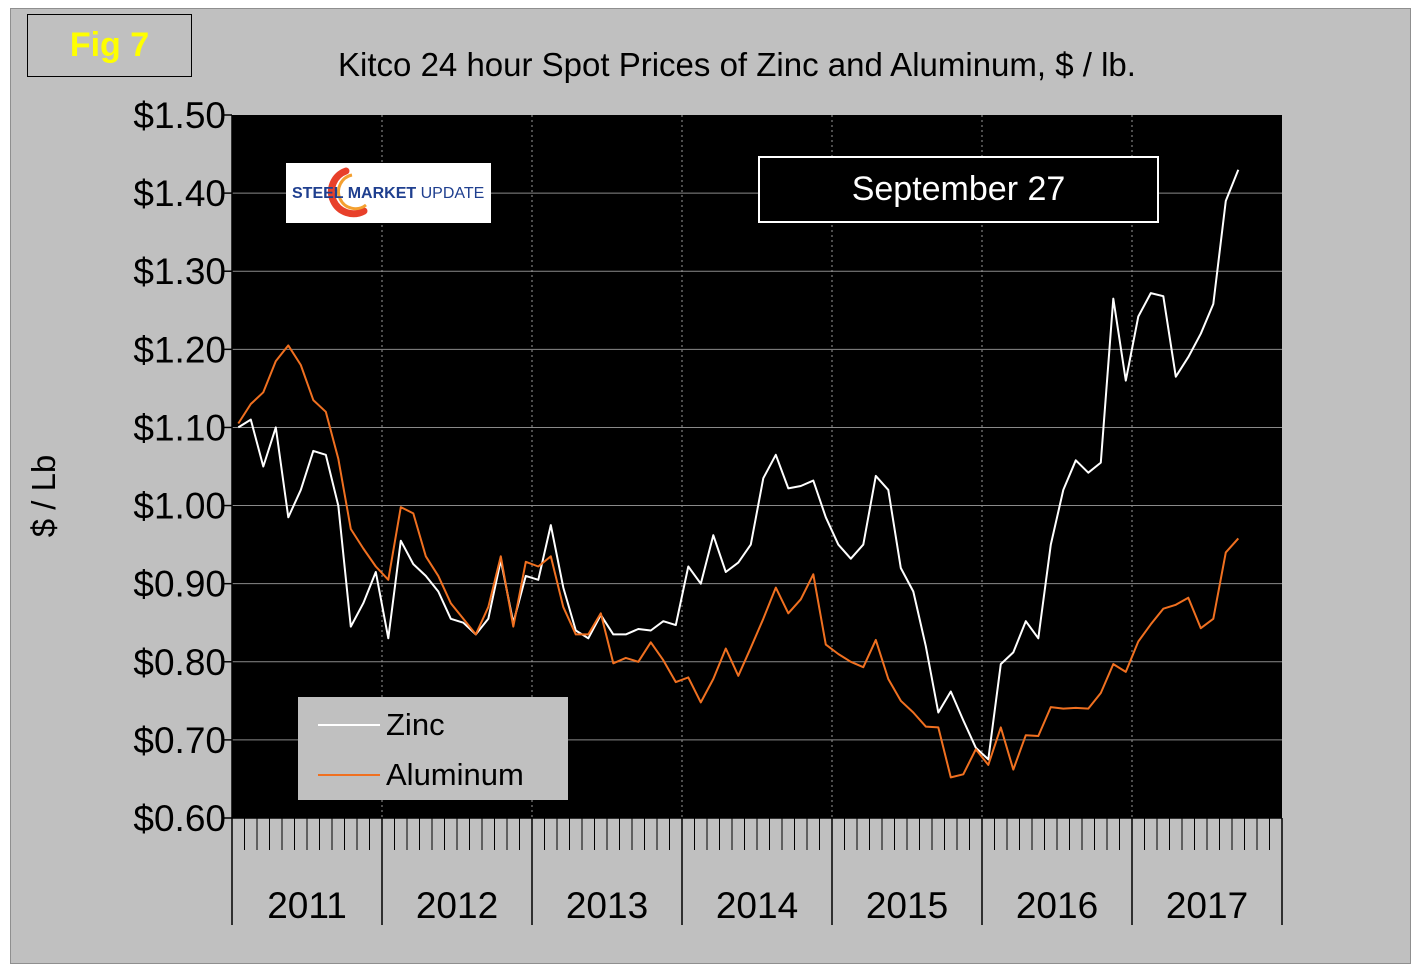 This screenshot has width=1420, height=971. I want to click on y-tick-label: $1.50, so click(179, 115).